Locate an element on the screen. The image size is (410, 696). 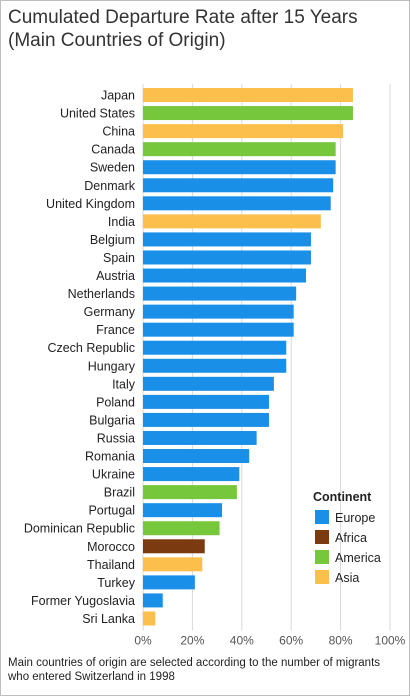
category-label: Brazil is located at coordinates (119, 493).